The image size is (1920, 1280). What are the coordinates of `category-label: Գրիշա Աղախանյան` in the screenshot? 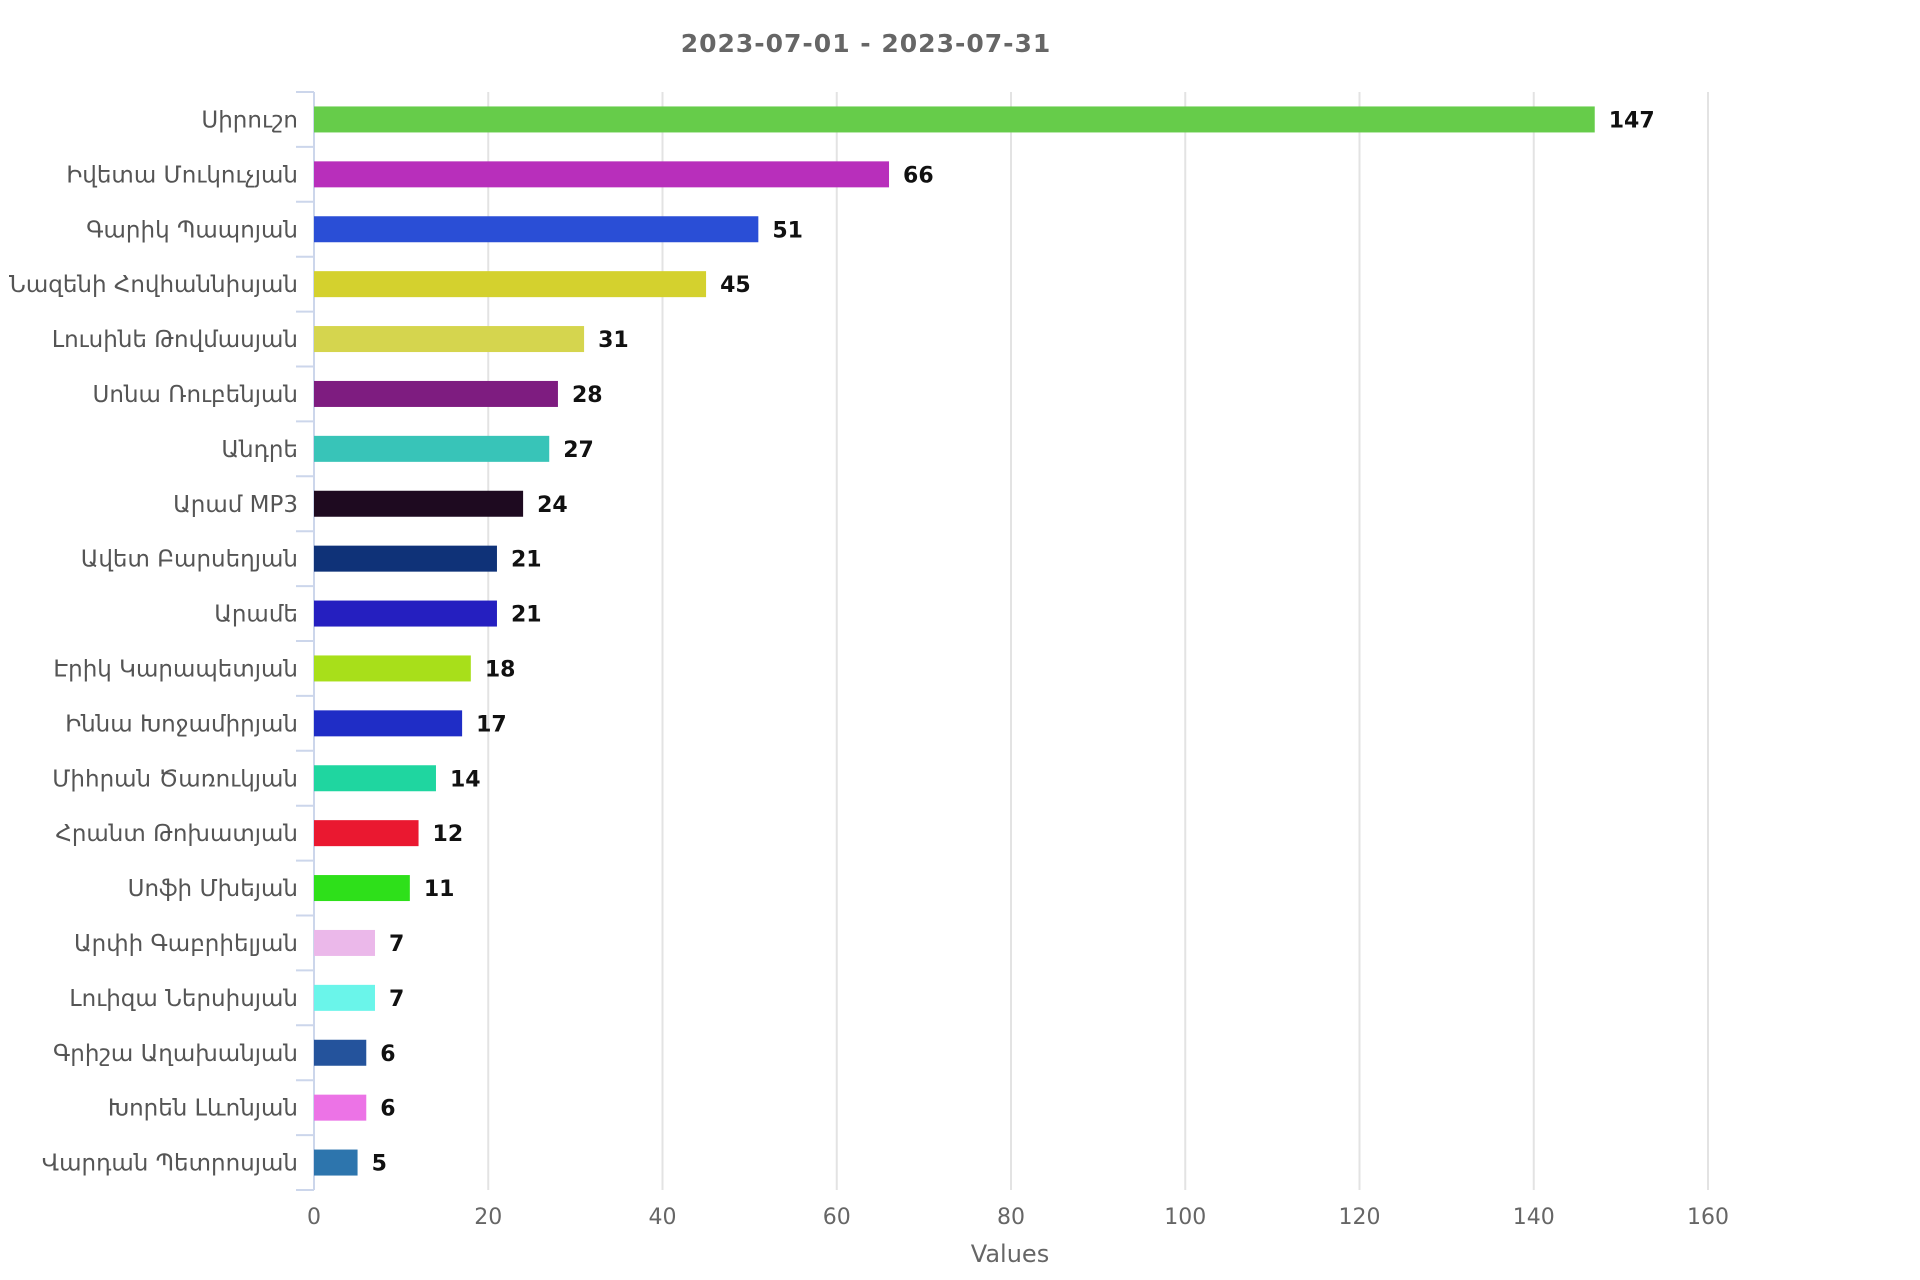 It's located at (175, 1054).